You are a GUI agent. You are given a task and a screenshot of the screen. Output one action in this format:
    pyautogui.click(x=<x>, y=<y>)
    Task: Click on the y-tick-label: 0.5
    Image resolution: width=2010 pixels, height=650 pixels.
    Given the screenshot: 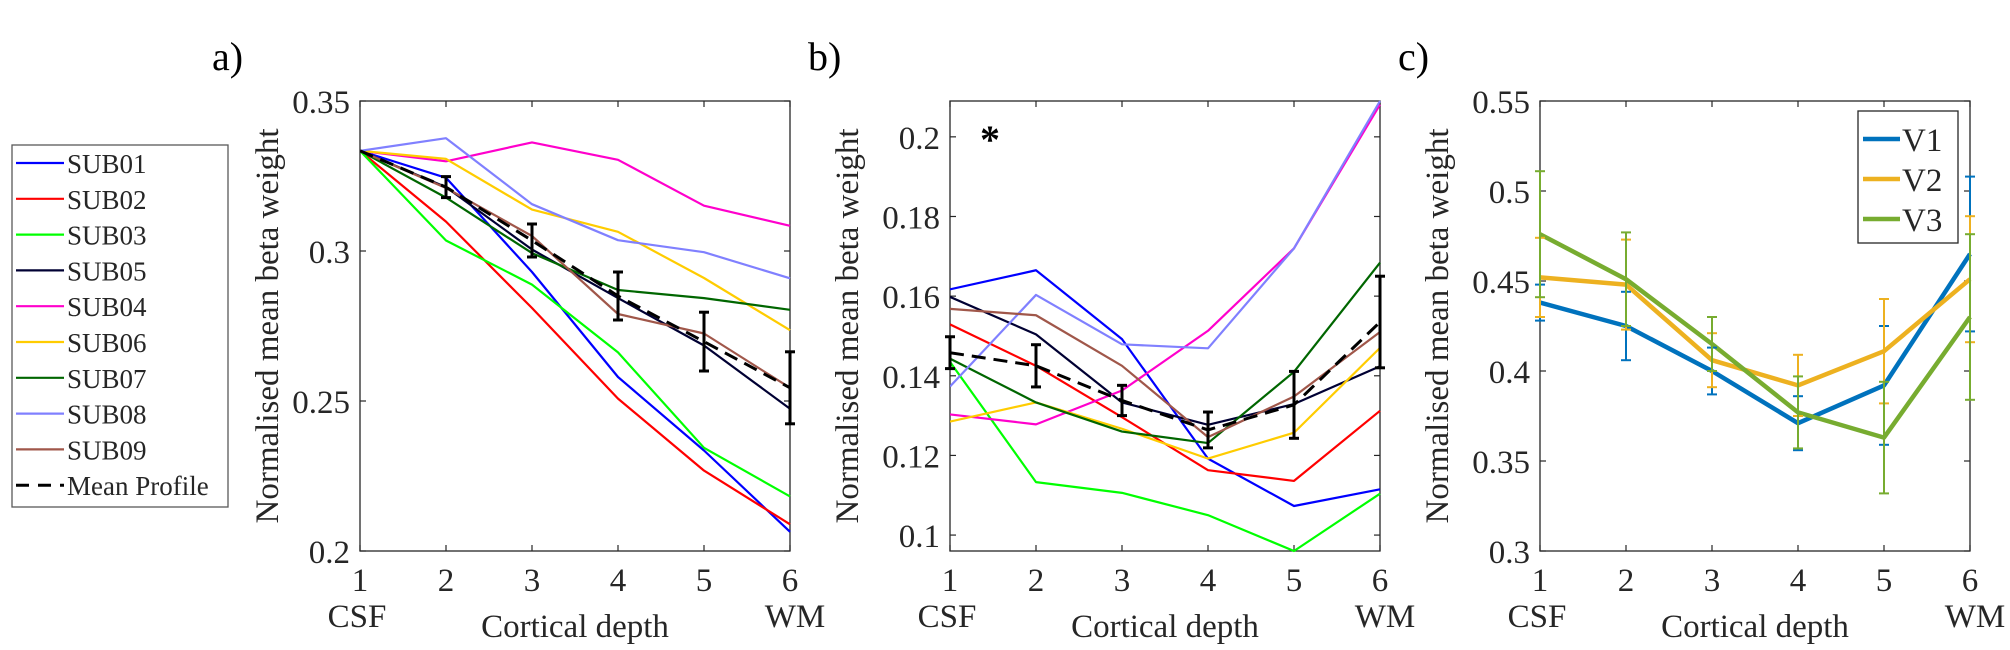 What is the action you would take?
    pyautogui.click(x=1509, y=193)
    